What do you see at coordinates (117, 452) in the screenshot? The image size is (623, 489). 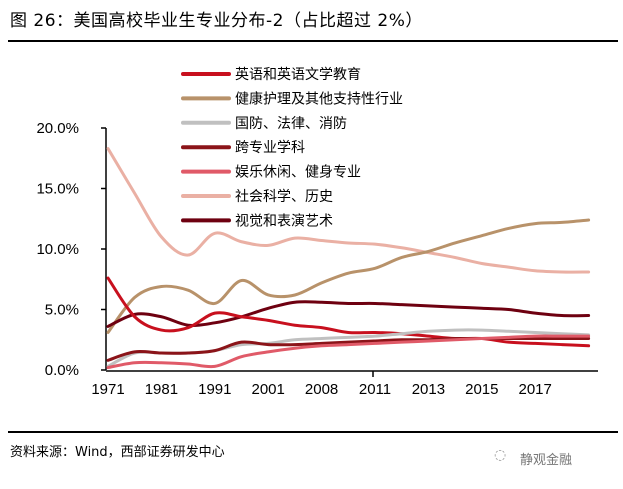 I see `source-note: 资料来源：Wind，西部证券研发中心` at bounding box center [117, 452].